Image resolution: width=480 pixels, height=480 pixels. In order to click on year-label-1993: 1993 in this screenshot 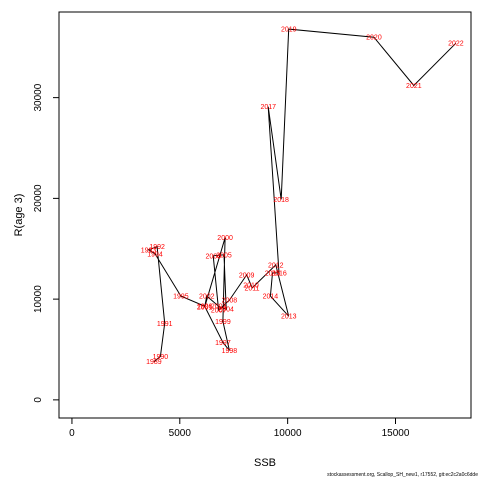, I will do `click(149, 250)`.